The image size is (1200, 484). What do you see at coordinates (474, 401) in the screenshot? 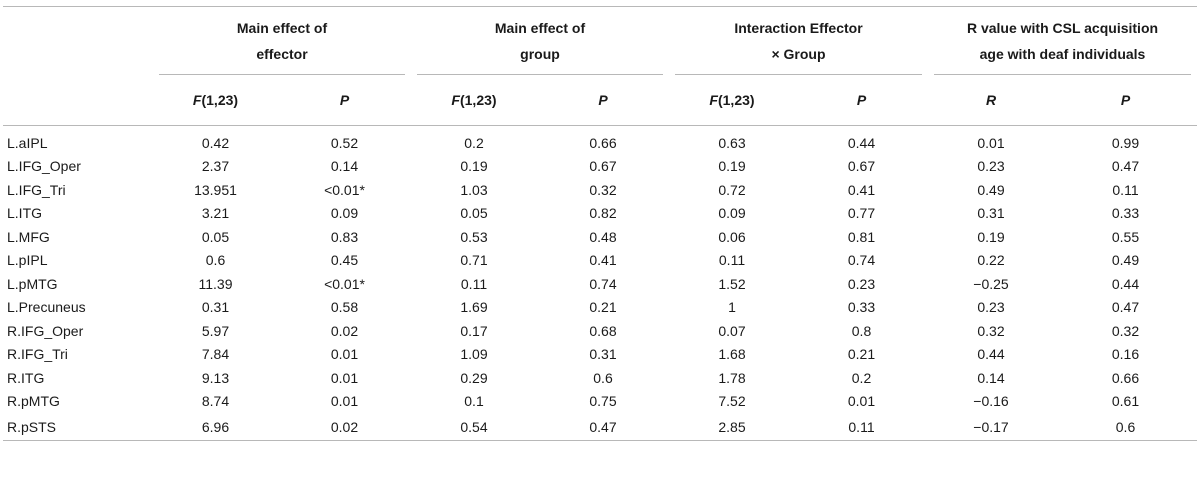
I see `cell-value: 0.1` at bounding box center [474, 401].